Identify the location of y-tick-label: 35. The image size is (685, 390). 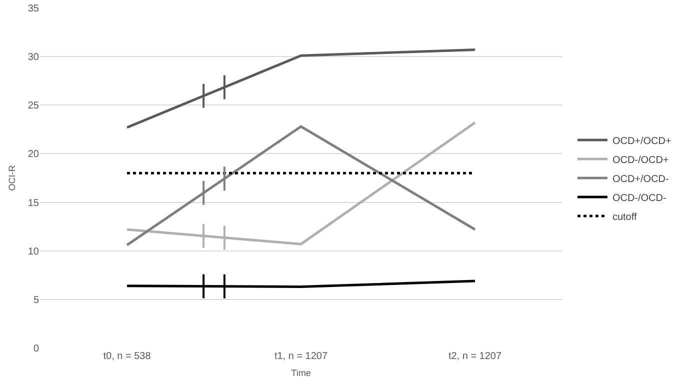
(34, 9).